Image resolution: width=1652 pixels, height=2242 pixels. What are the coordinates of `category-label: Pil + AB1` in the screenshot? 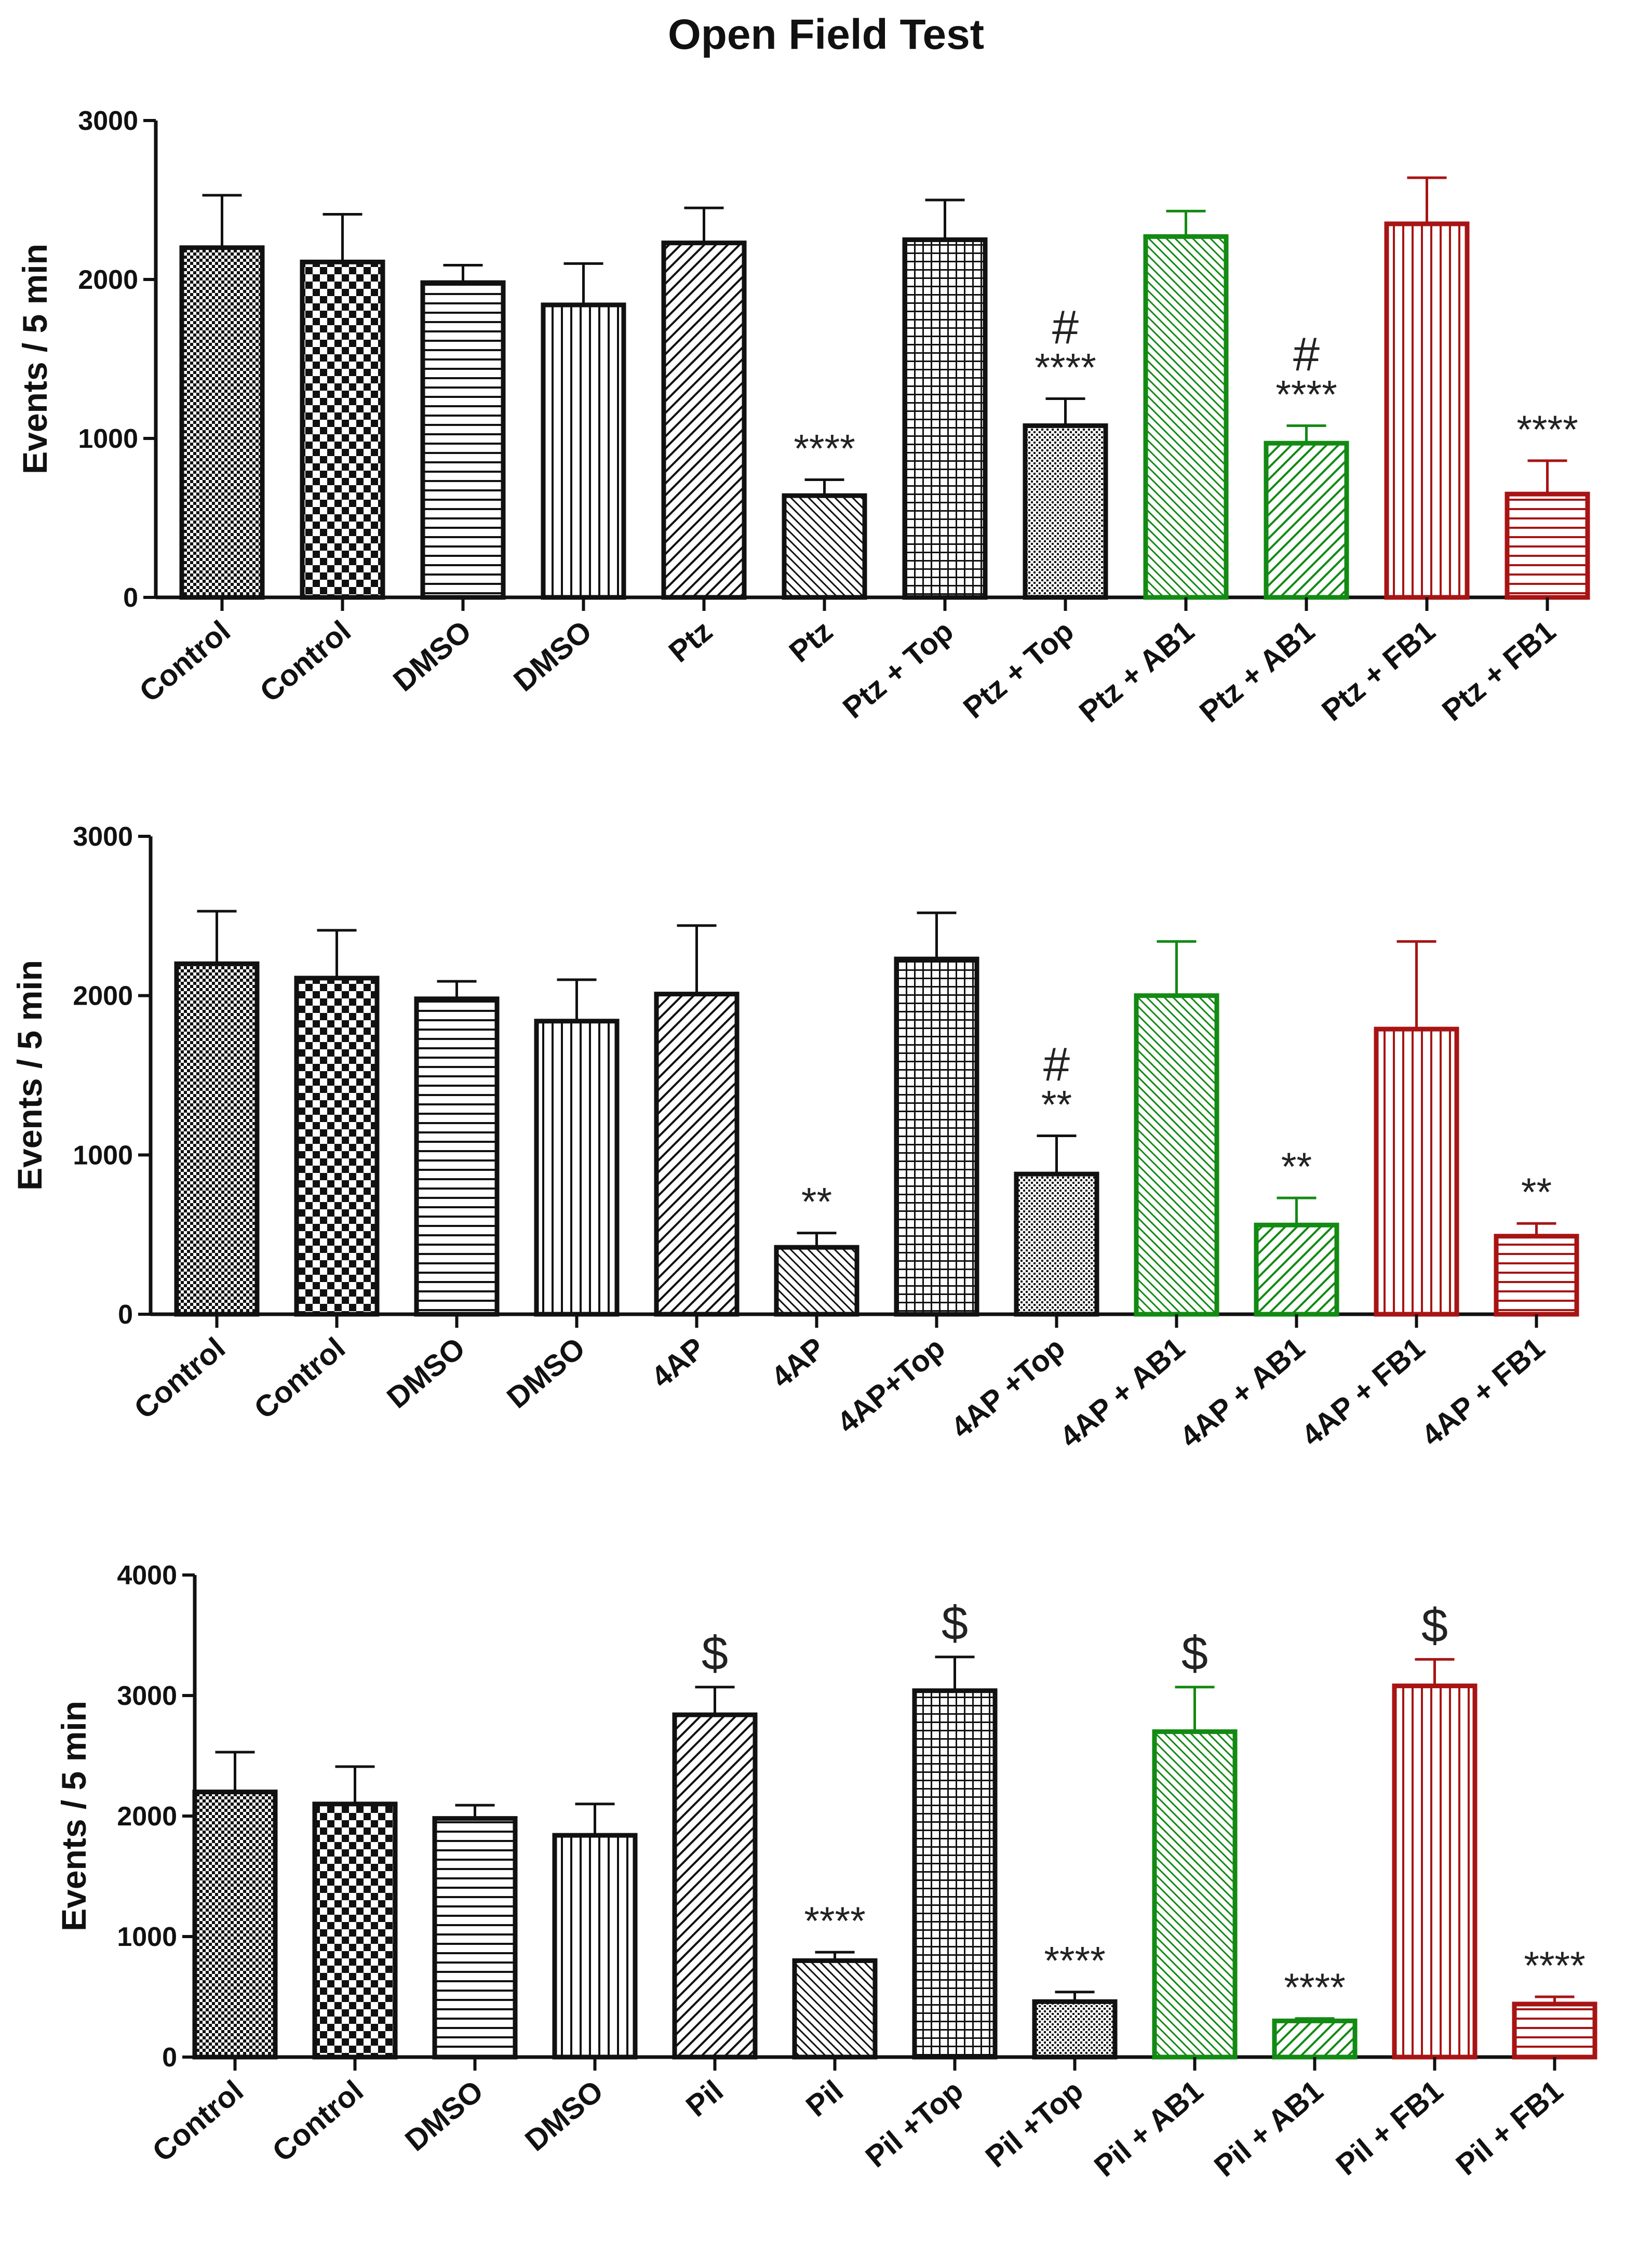 It's located at (1149, 2129).